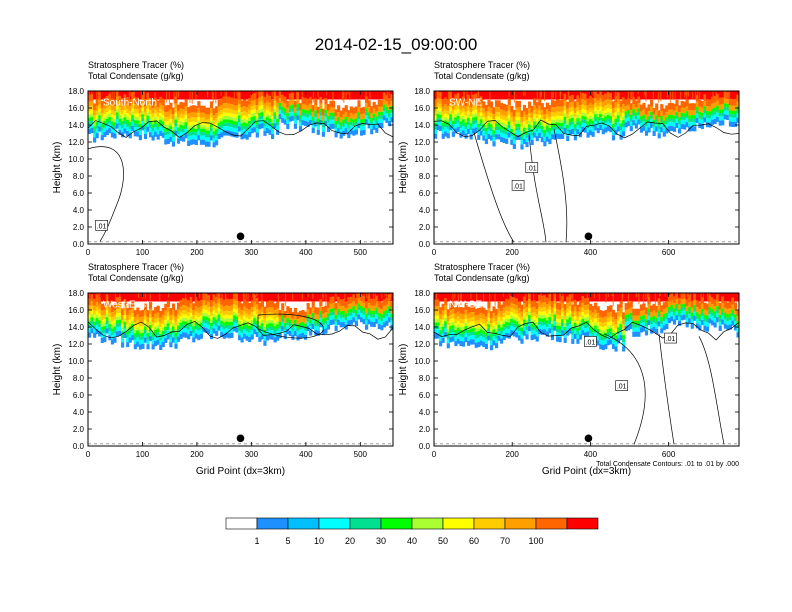  Describe the element at coordinates (130, 102) in the screenshot. I see `panel-label: South-North` at that location.